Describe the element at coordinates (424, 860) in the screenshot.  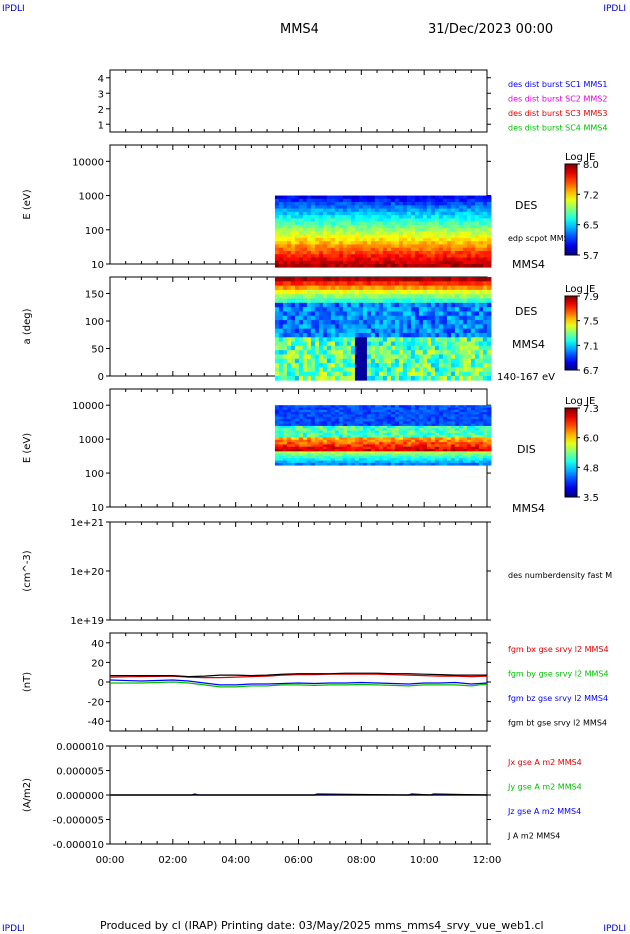
I see `x-tick-label: 10:00` at that location.